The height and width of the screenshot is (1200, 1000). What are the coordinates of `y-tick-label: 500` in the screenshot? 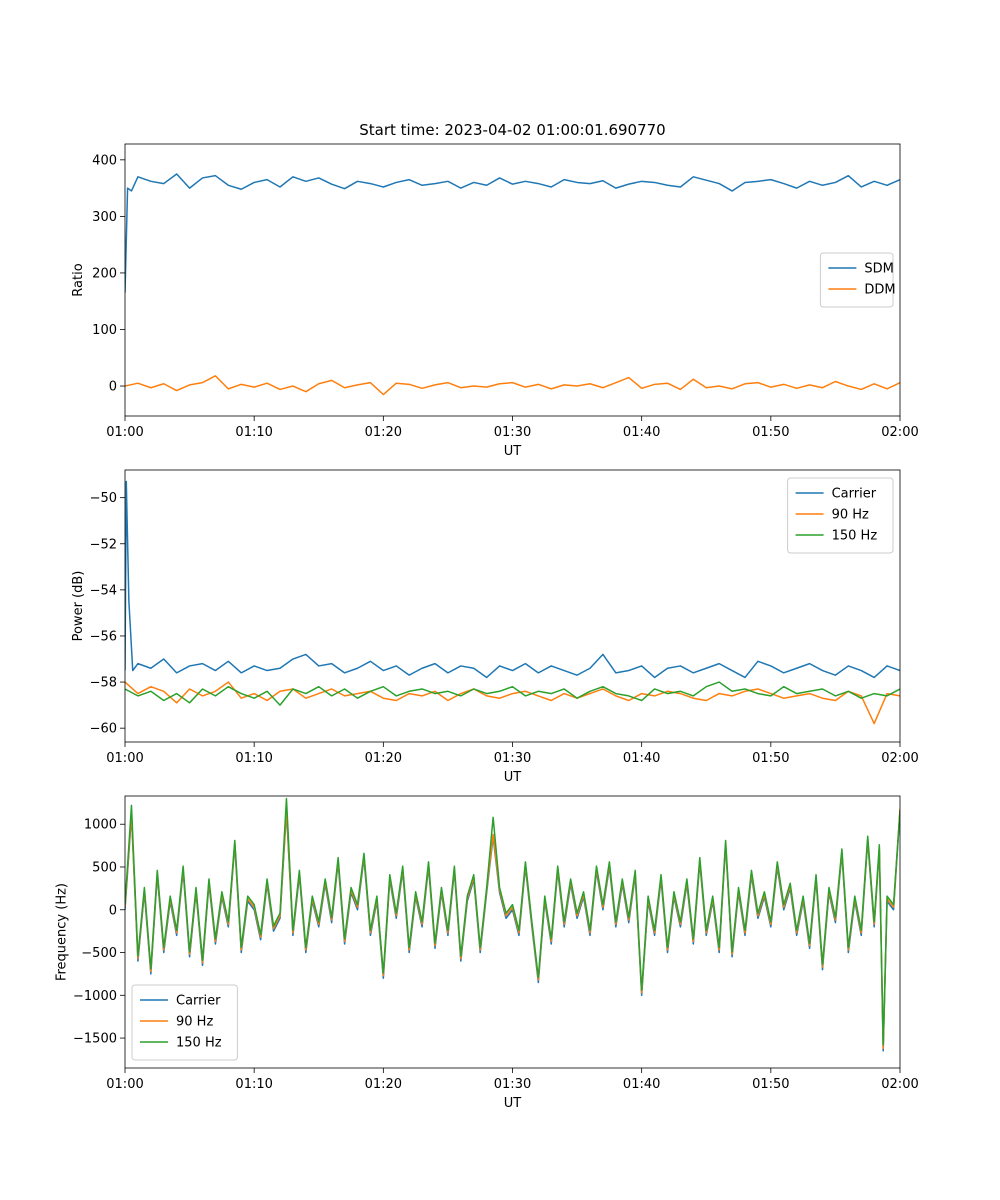 It's located at (104, 867).